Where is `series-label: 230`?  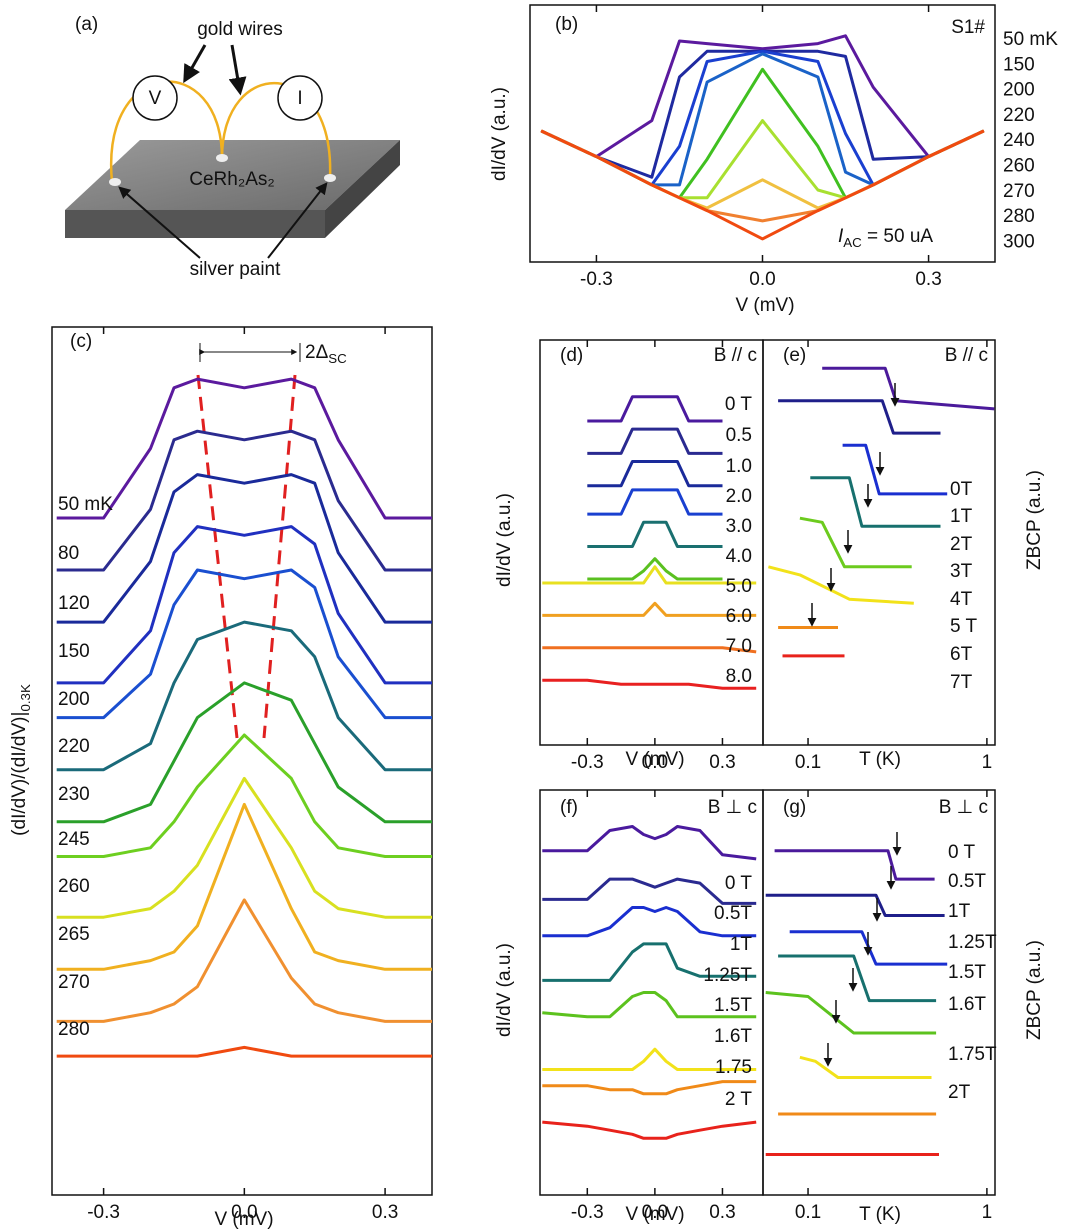 series-label: 230 is located at coordinates (74, 794).